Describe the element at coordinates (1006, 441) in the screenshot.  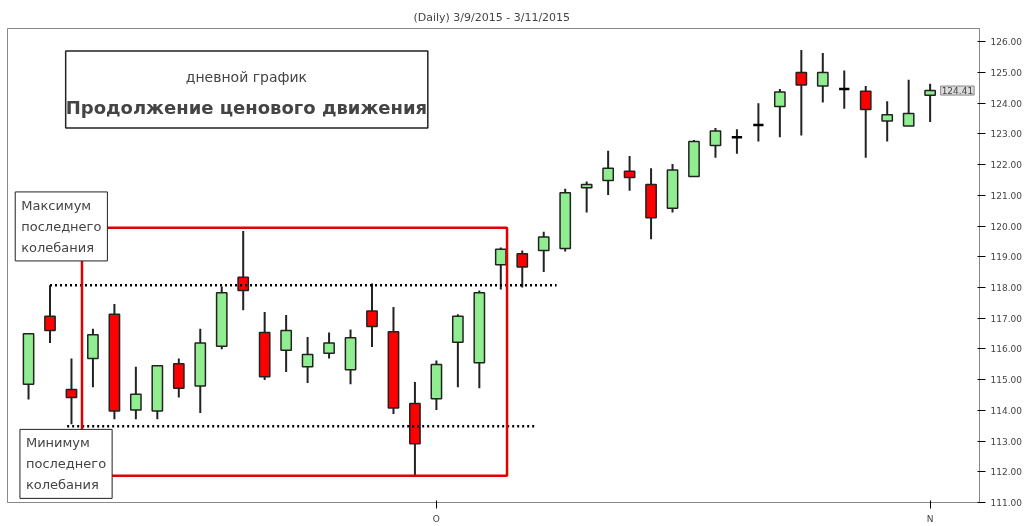
I see `y-tick-label: 113.00` at that location.